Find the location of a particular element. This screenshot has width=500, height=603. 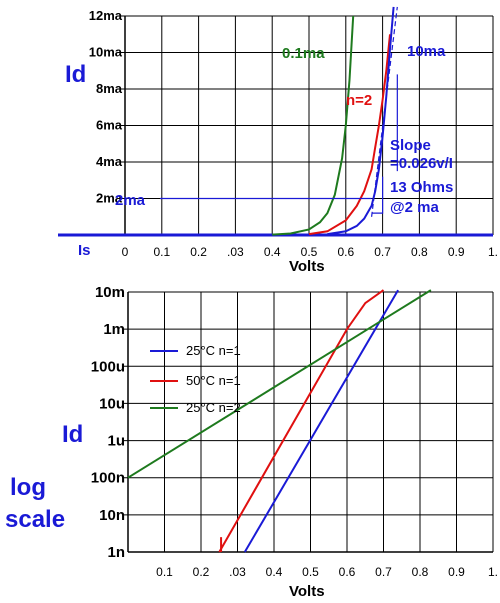

log-x-tick-0-2: 0.2 is located at coordinates (201, 572).